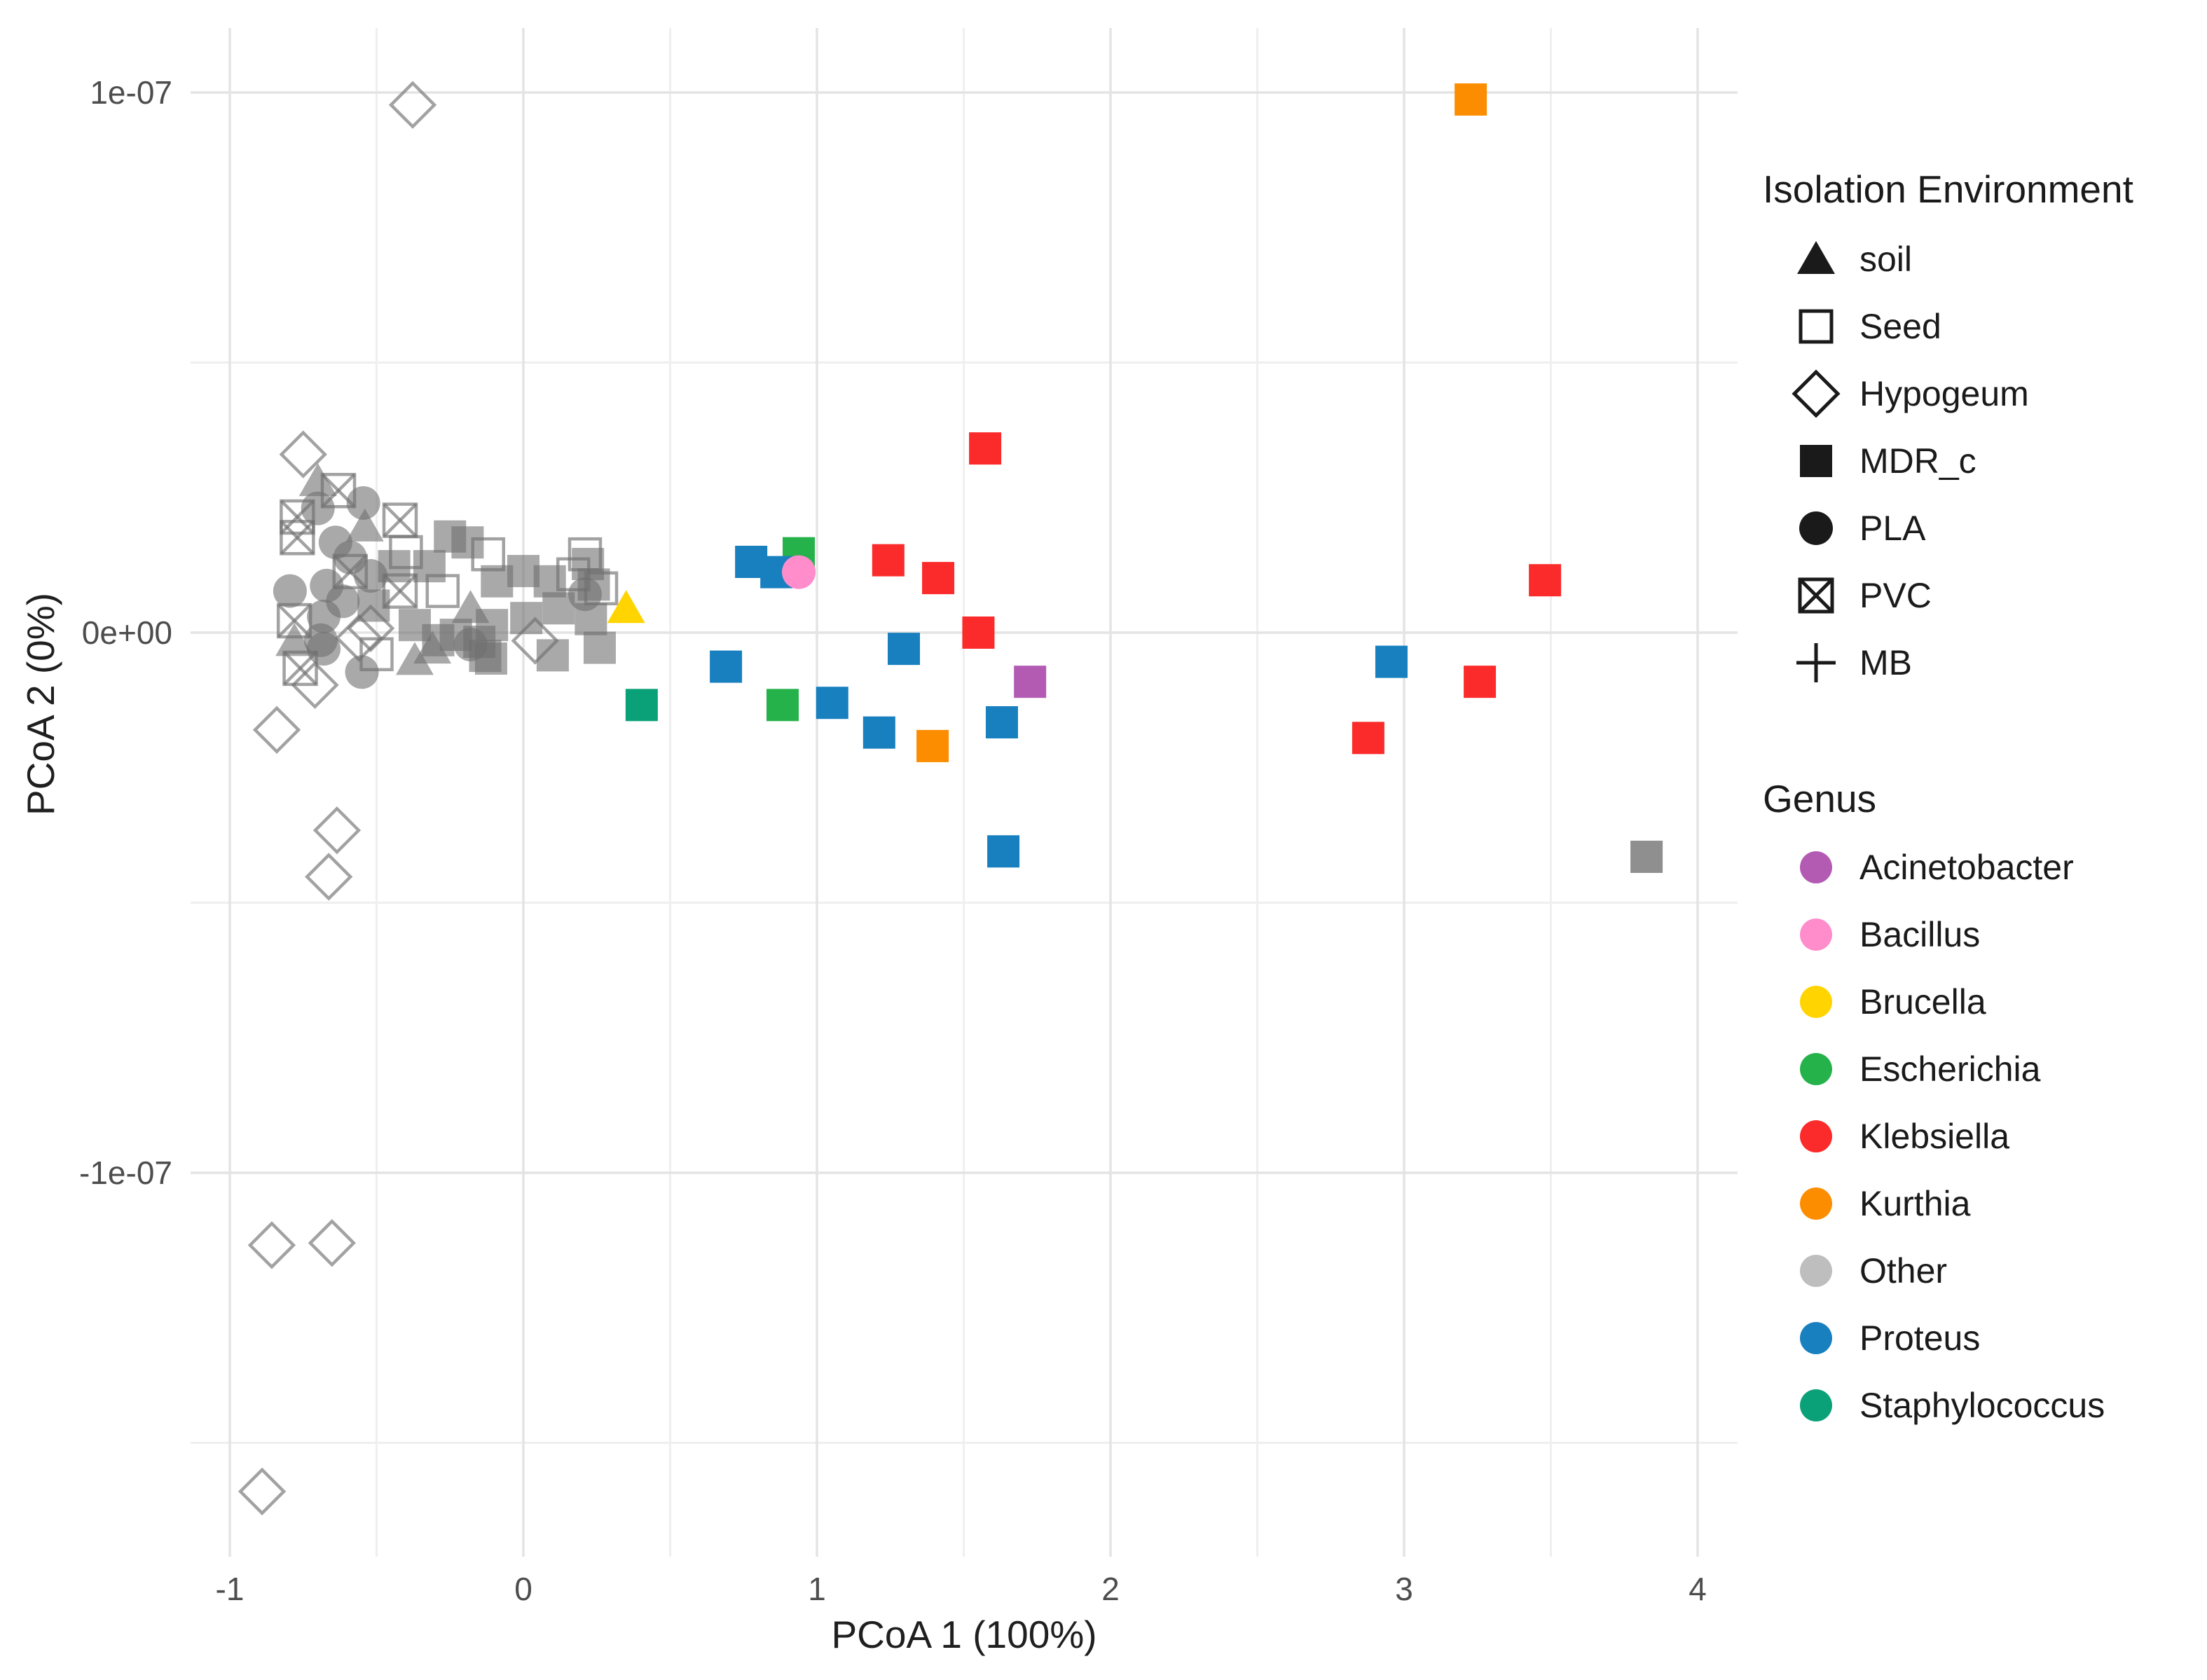 Image resolution: width=2207 pixels, height=1680 pixels. I want to click on legend-symbol-mdr_c, so click(1816, 461).